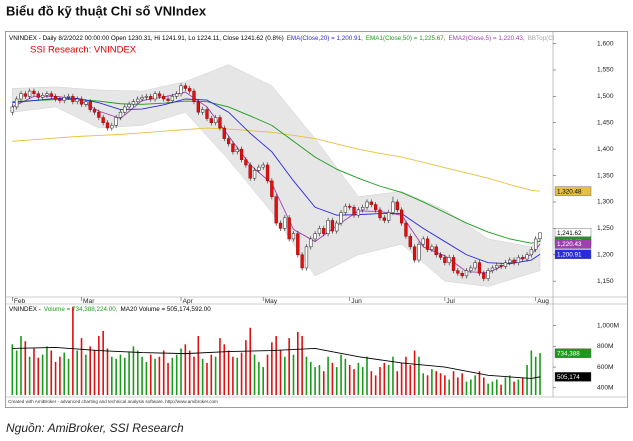  What do you see at coordinates (605, 123) in the screenshot?
I see `y-tick-label: 1,450` at bounding box center [605, 123].